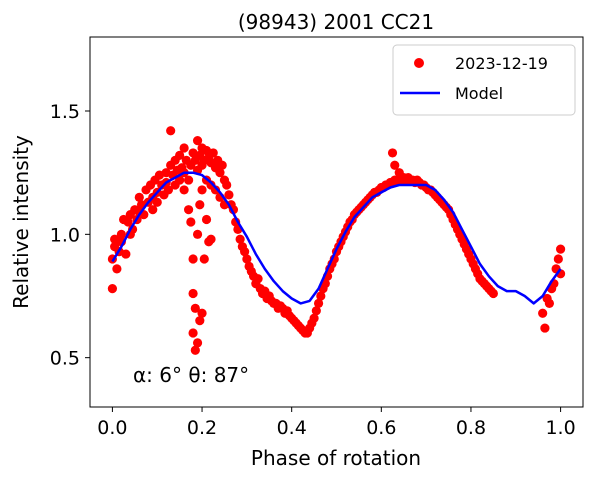 This screenshot has height=480, width=595. What do you see at coordinates (336, 458) in the screenshot?
I see `x-axis-label: Phase of rotation` at bounding box center [336, 458].